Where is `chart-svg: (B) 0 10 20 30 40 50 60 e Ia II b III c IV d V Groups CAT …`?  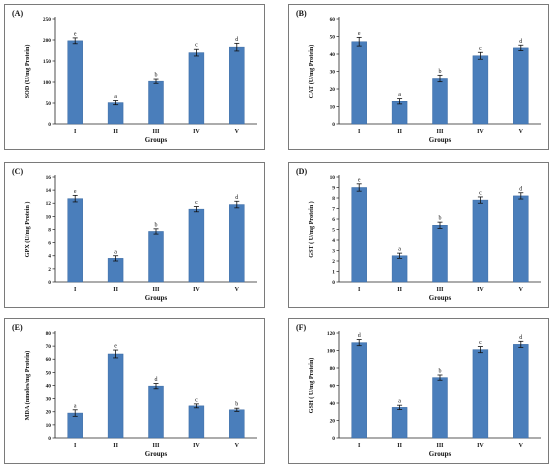
chart-svg: (B) 0 10 20 30 40 50 60 e Ia II b III c IV d V Groups CAT … is located at coordinates (418, 76).